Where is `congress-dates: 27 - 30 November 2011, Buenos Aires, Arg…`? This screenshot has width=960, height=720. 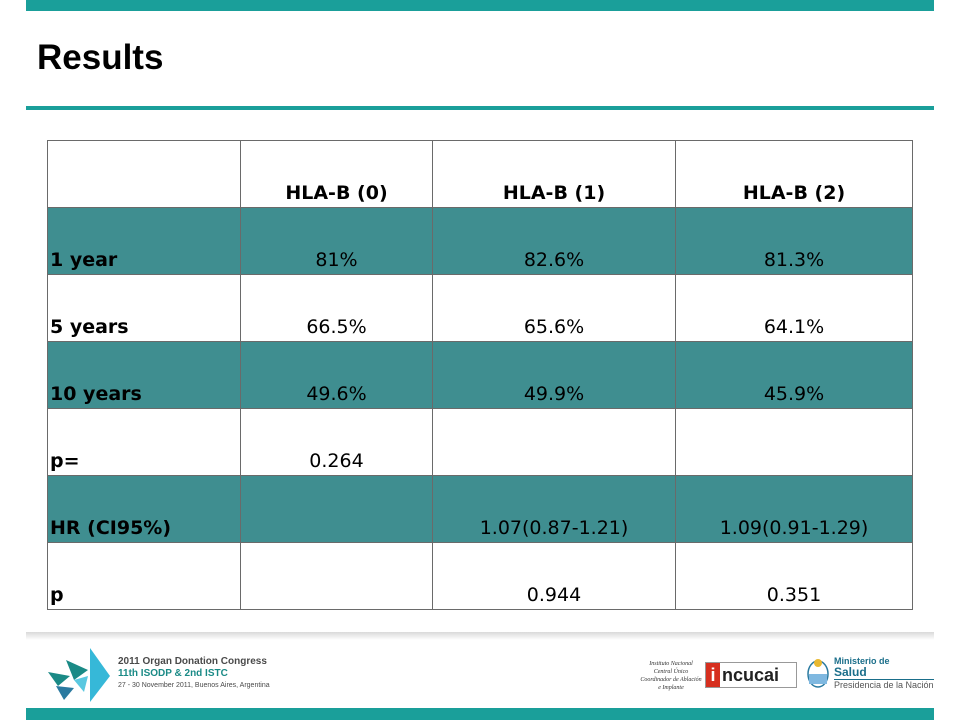
congress-dates: 27 - 30 November 2011, Buenos Aires, Arg… is located at coordinates (194, 685).